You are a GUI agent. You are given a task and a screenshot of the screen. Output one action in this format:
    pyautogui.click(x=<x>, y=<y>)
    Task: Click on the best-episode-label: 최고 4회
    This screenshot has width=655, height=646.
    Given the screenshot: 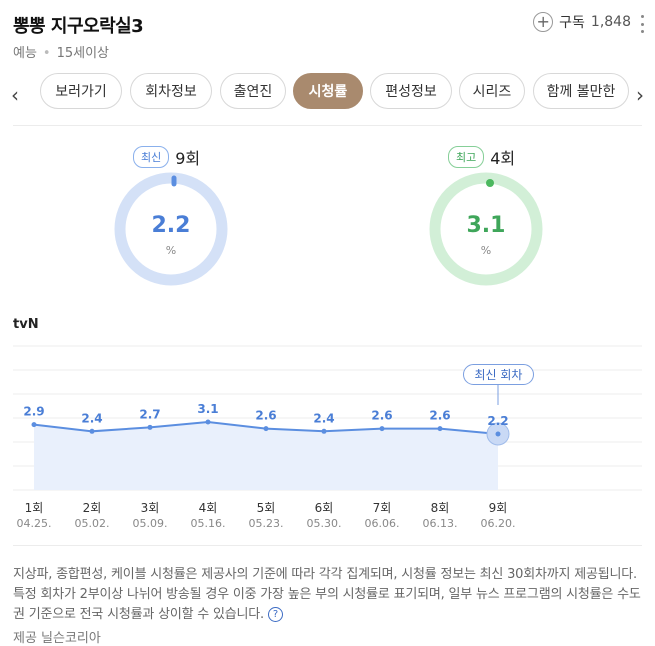 What is the action you would take?
    pyautogui.click(x=481, y=157)
    